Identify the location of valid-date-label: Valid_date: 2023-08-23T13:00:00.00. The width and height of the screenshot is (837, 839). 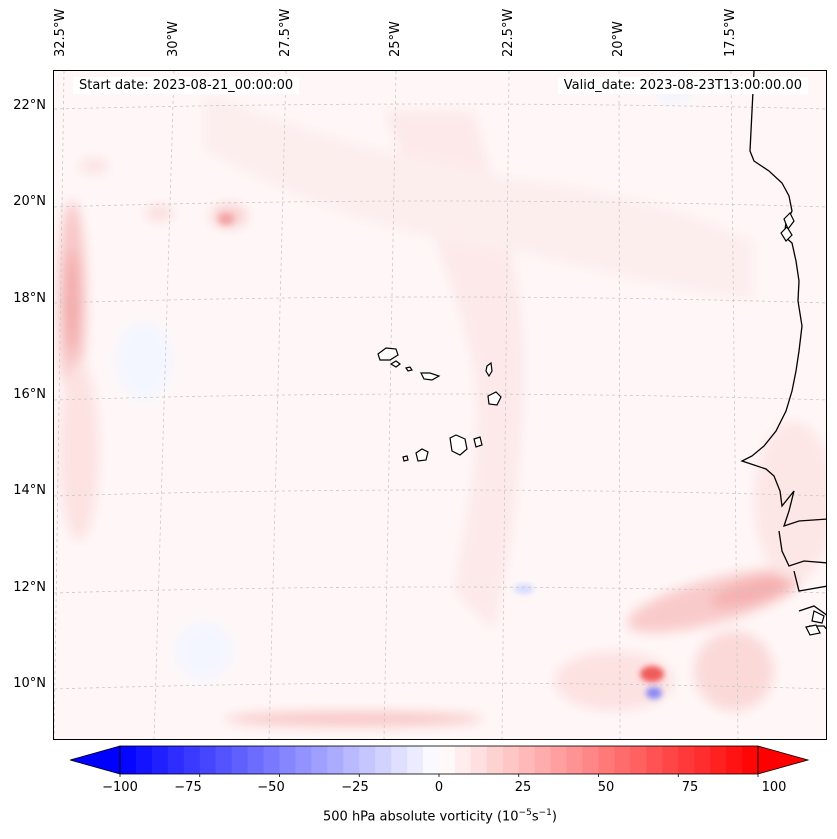
(682, 85).